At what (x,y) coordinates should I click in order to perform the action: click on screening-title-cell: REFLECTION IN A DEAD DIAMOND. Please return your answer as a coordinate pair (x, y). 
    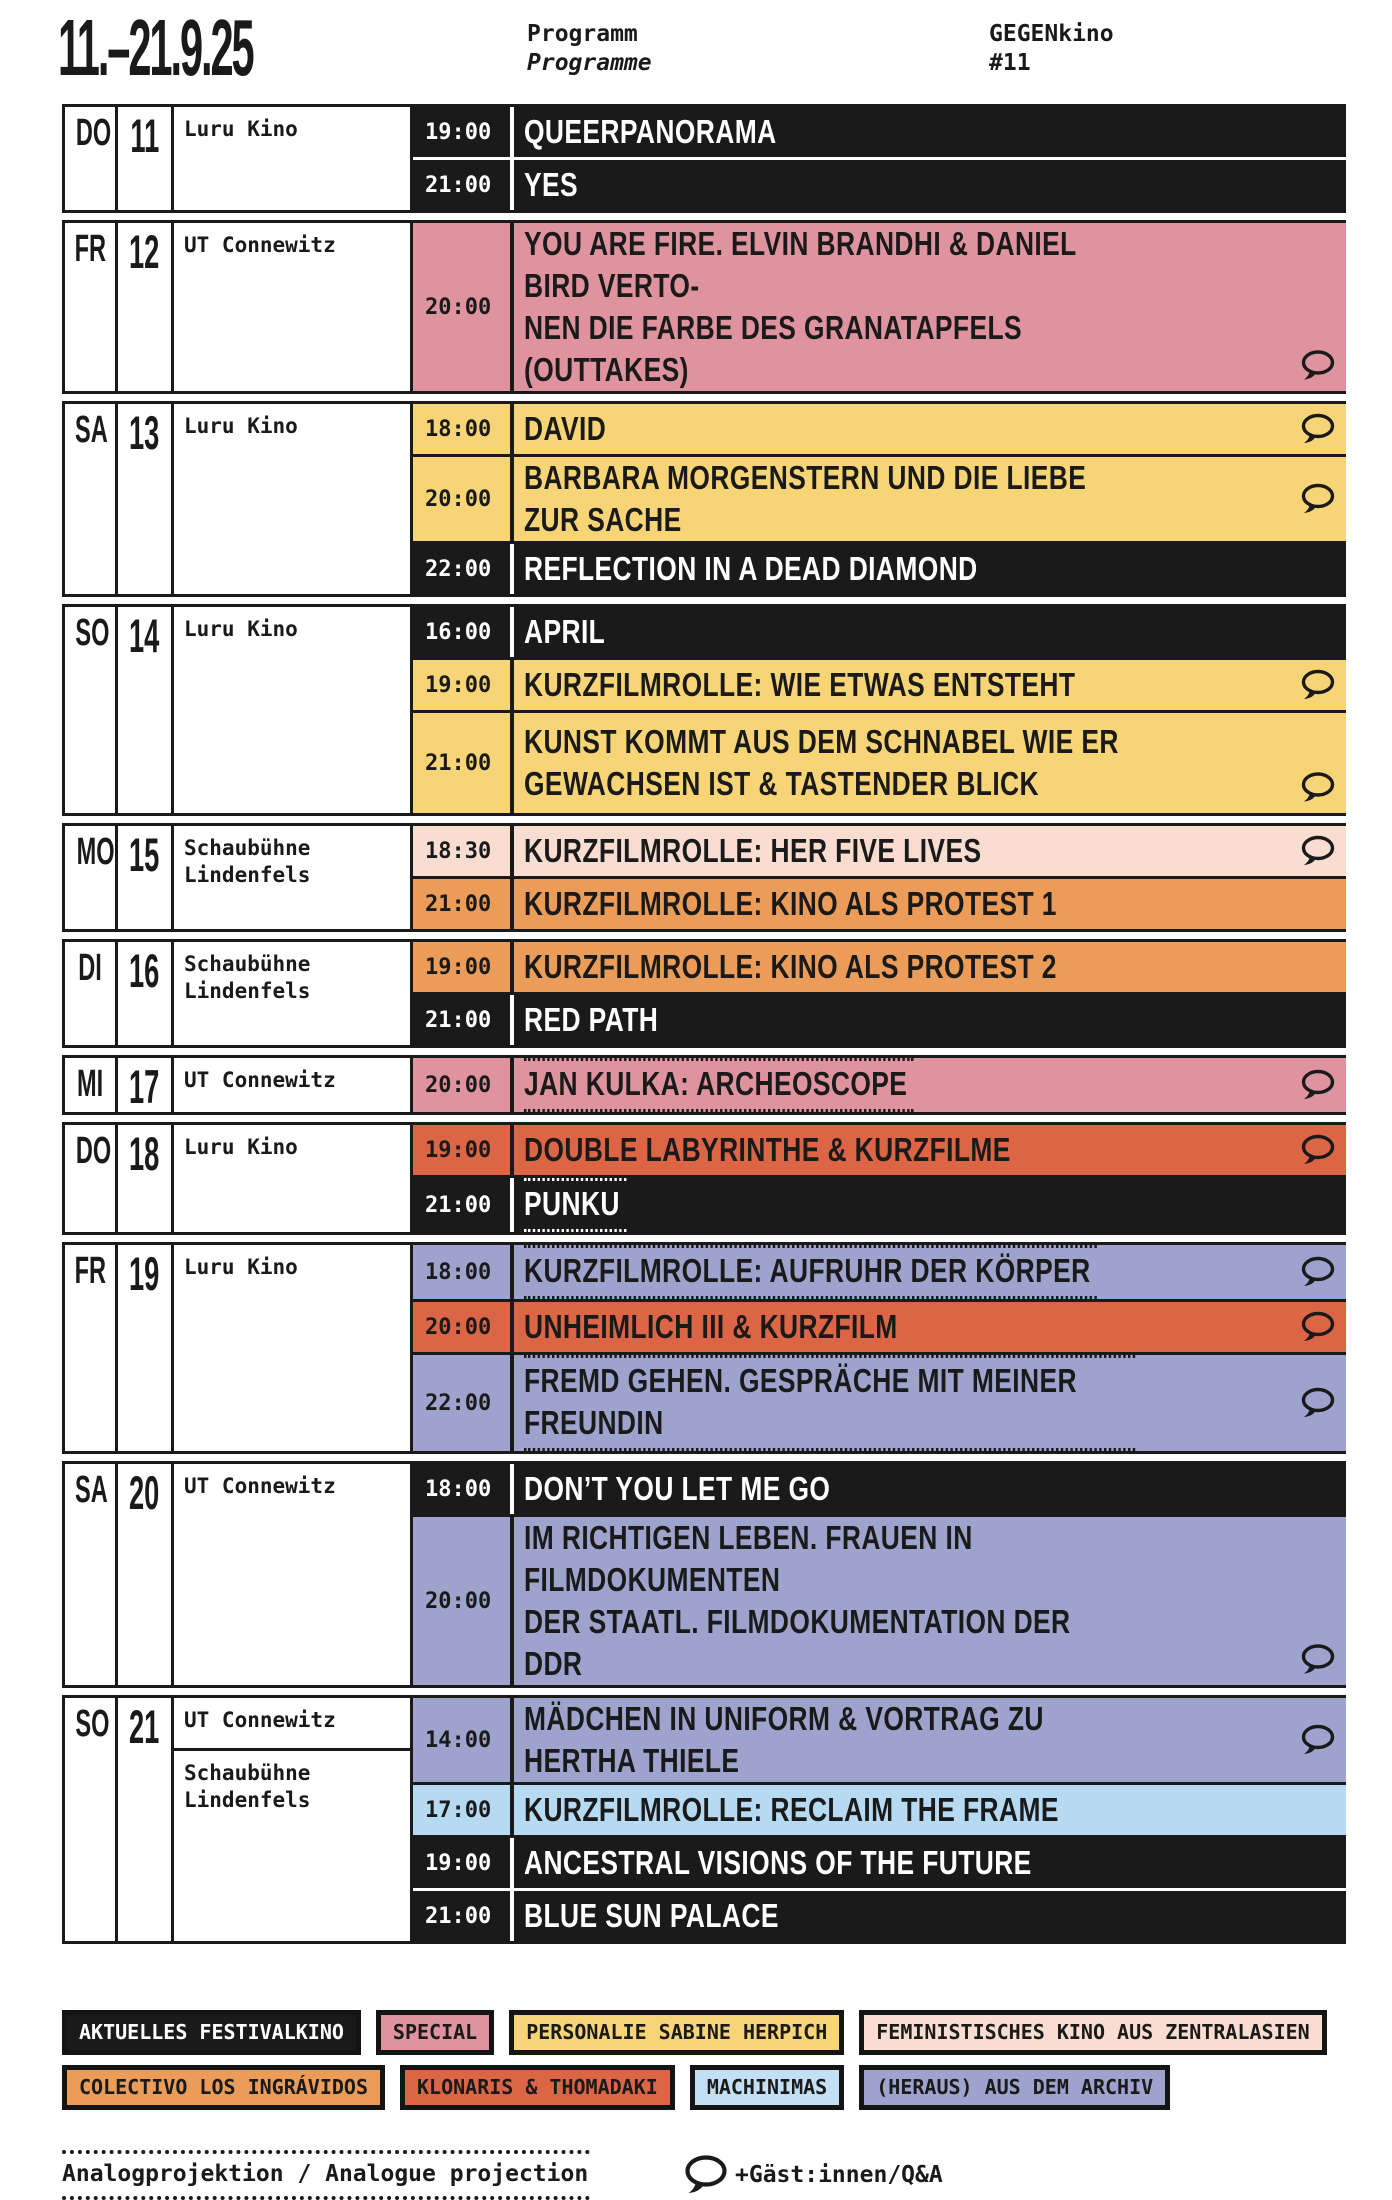
    Looking at the image, I should click on (930, 569).